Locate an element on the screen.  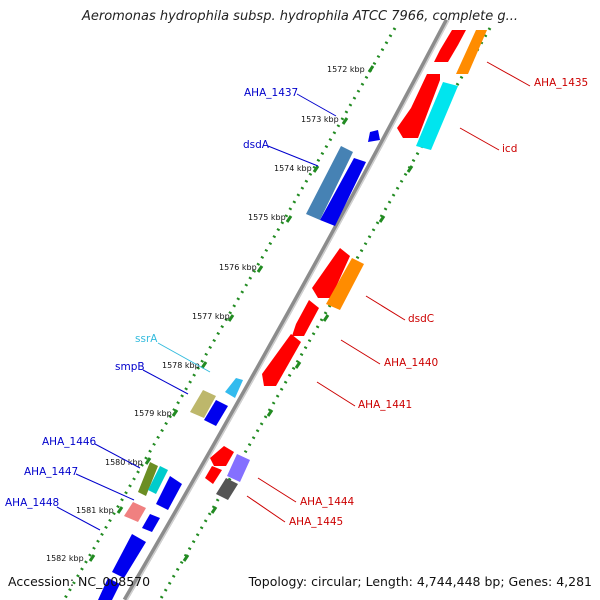
gene-dsdA is located at coordinates (329, 183).